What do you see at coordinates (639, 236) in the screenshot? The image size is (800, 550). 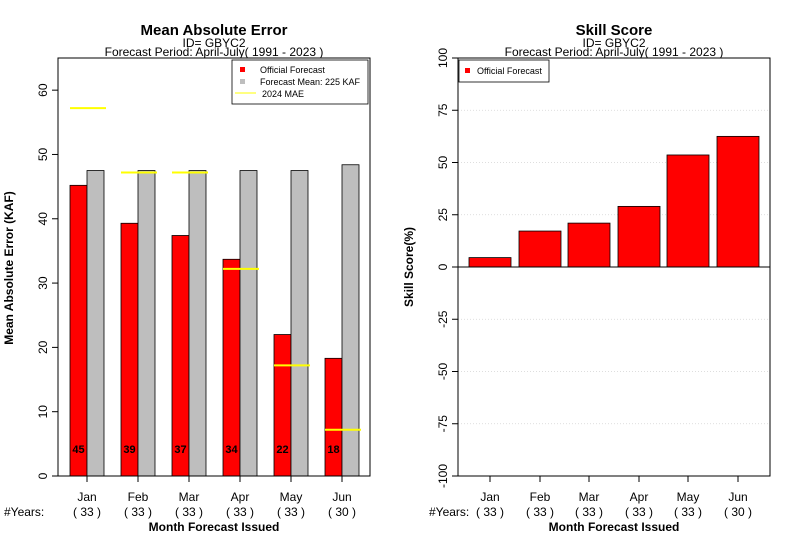 I see `bar-skill-apr` at bounding box center [639, 236].